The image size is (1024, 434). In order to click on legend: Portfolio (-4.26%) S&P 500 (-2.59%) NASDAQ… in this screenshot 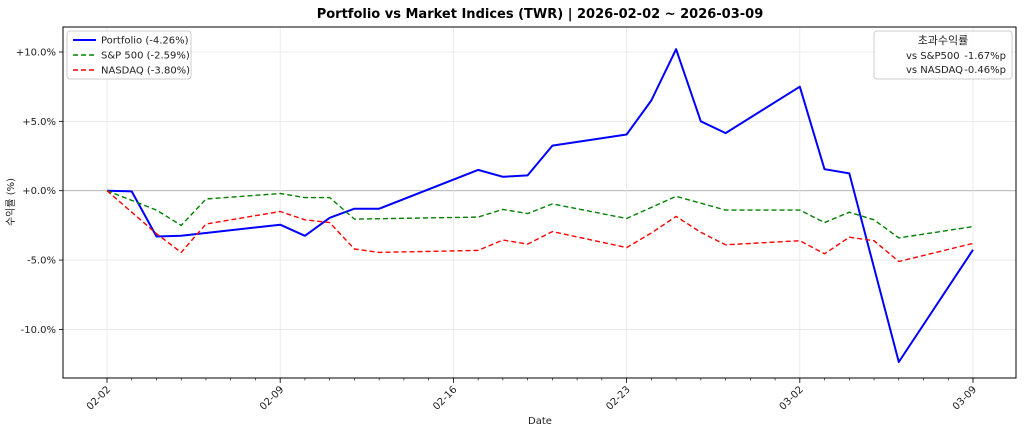, I will do `click(129, 55)`.